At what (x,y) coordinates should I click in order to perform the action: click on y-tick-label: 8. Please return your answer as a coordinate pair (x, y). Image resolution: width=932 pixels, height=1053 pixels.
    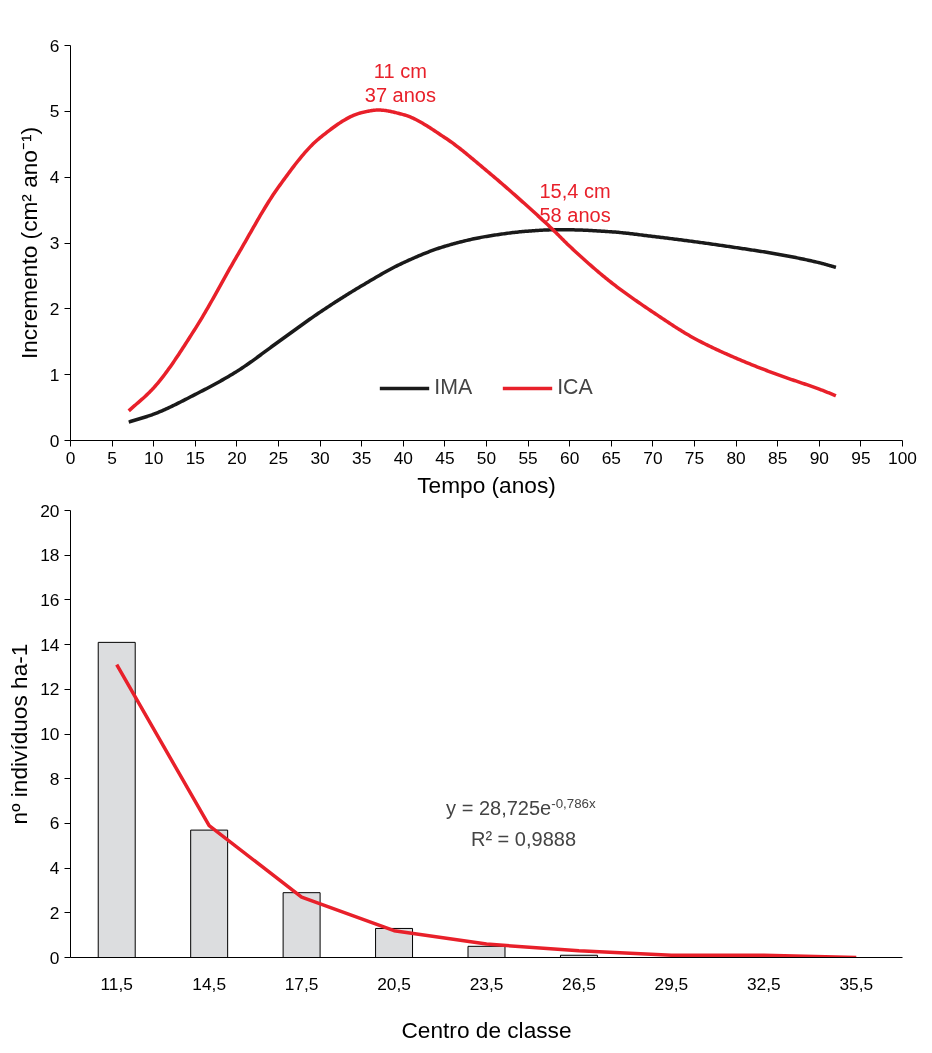
    Looking at the image, I should click on (54, 778).